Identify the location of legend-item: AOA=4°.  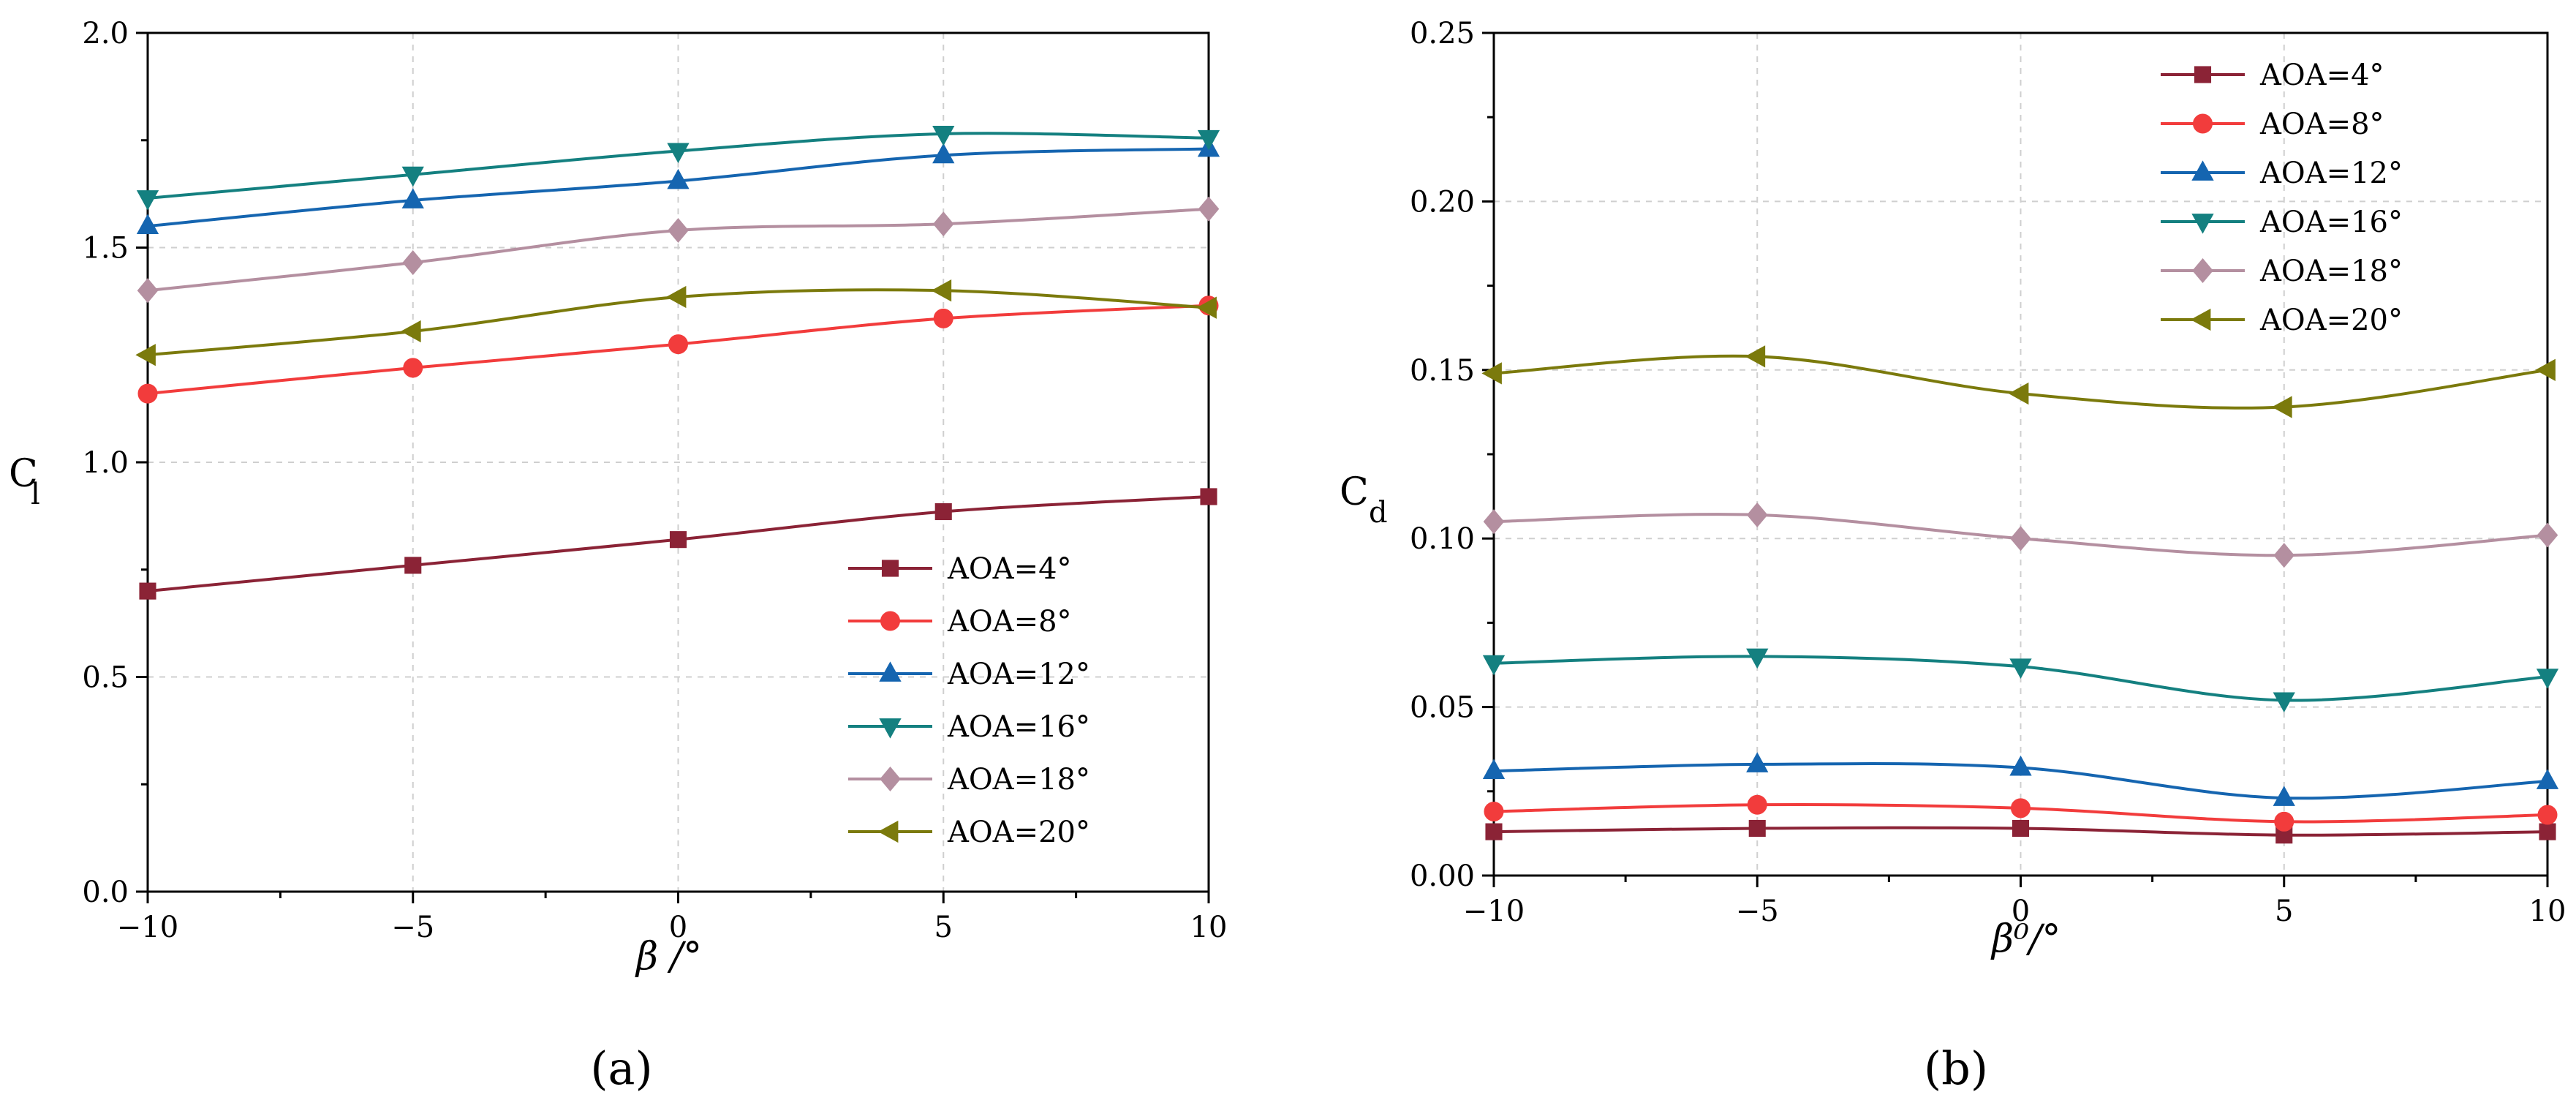
(2272, 75).